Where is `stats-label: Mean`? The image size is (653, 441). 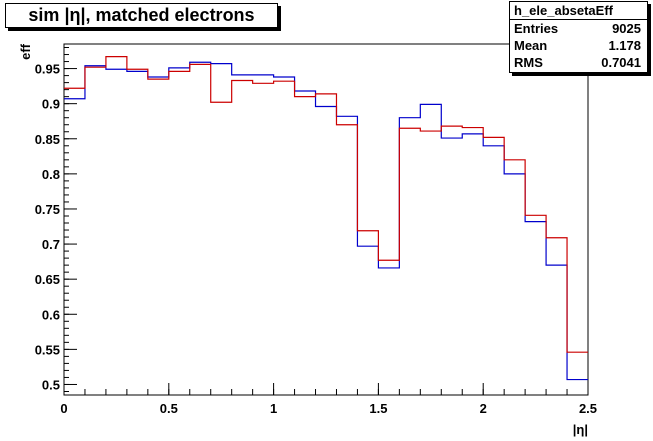
stats-label: Mean is located at coordinates (531, 45).